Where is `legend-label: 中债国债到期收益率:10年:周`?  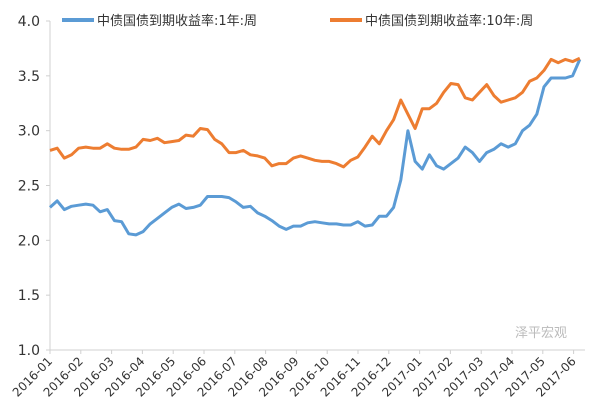 legend-label: 中债国债到期收益率:10年:周 is located at coordinates (449, 21).